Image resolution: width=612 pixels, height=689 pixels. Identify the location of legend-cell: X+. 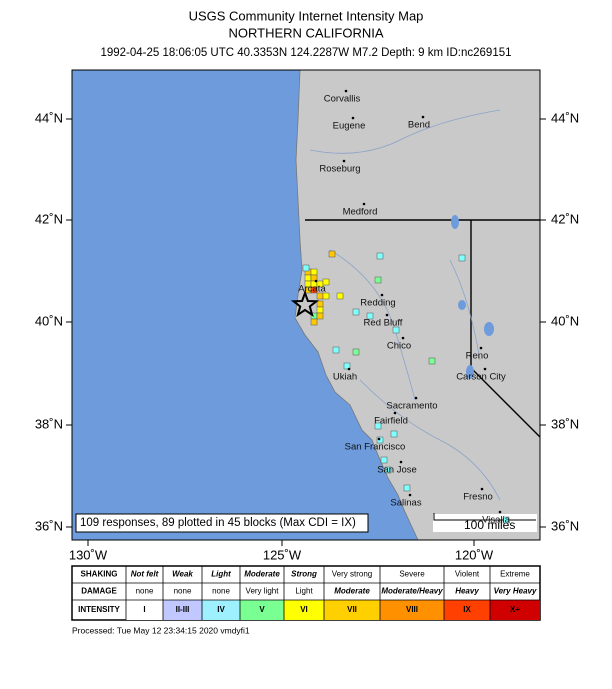
(515, 609).